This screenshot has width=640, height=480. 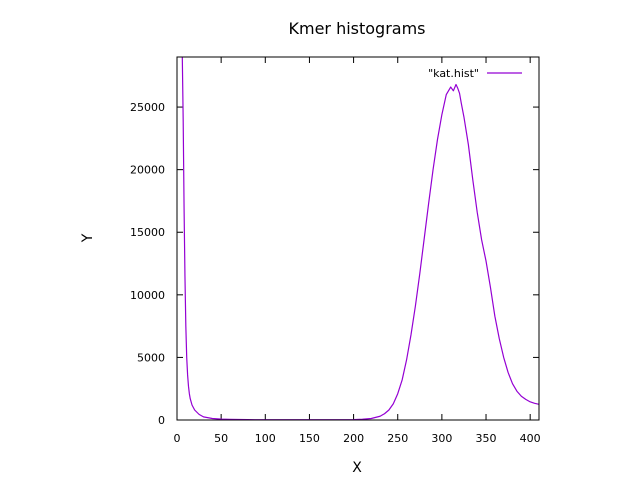 What do you see at coordinates (88, 238) in the screenshot?
I see `y-axis-label: Y` at bounding box center [88, 238].